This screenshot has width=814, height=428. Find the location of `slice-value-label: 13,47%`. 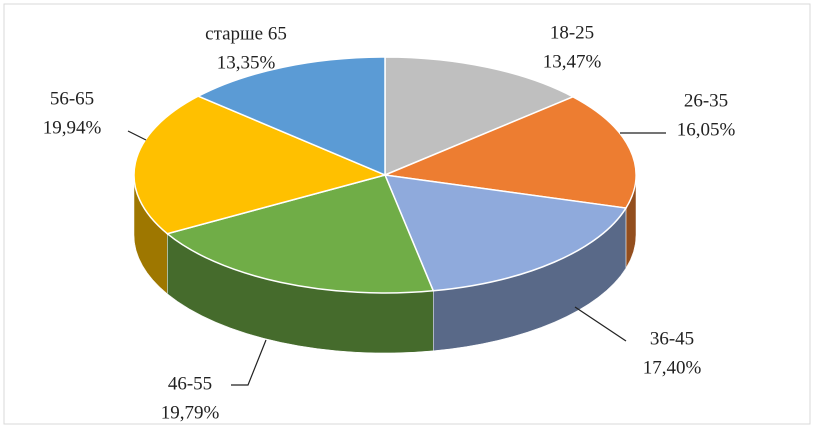

slice-value-label: 13,47% is located at coordinates (572, 61).